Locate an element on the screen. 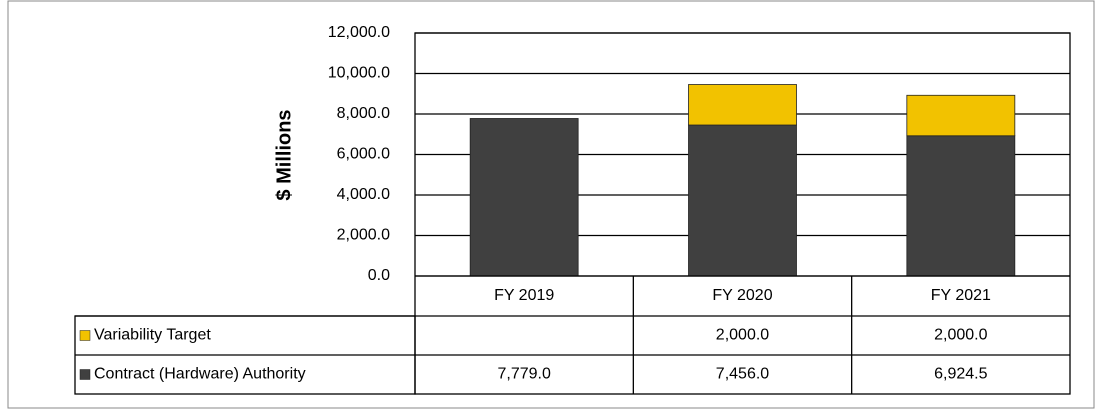 The image size is (1101, 410). y-tick-label: 8,000.0 is located at coordinates (363, 113).